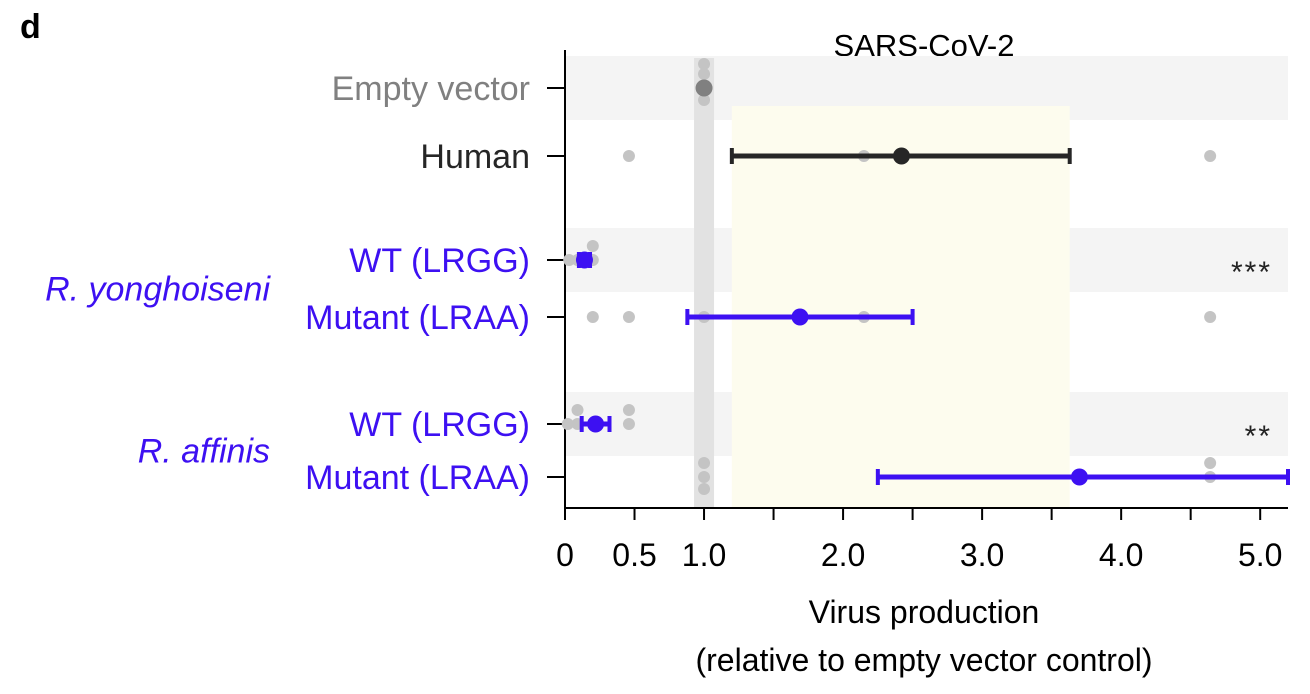 This screenshot has height=694, width=1310. Describe the element at coordinates (924, 612) in the screenshot. I see `x-axis-title: Virus production` at that location.